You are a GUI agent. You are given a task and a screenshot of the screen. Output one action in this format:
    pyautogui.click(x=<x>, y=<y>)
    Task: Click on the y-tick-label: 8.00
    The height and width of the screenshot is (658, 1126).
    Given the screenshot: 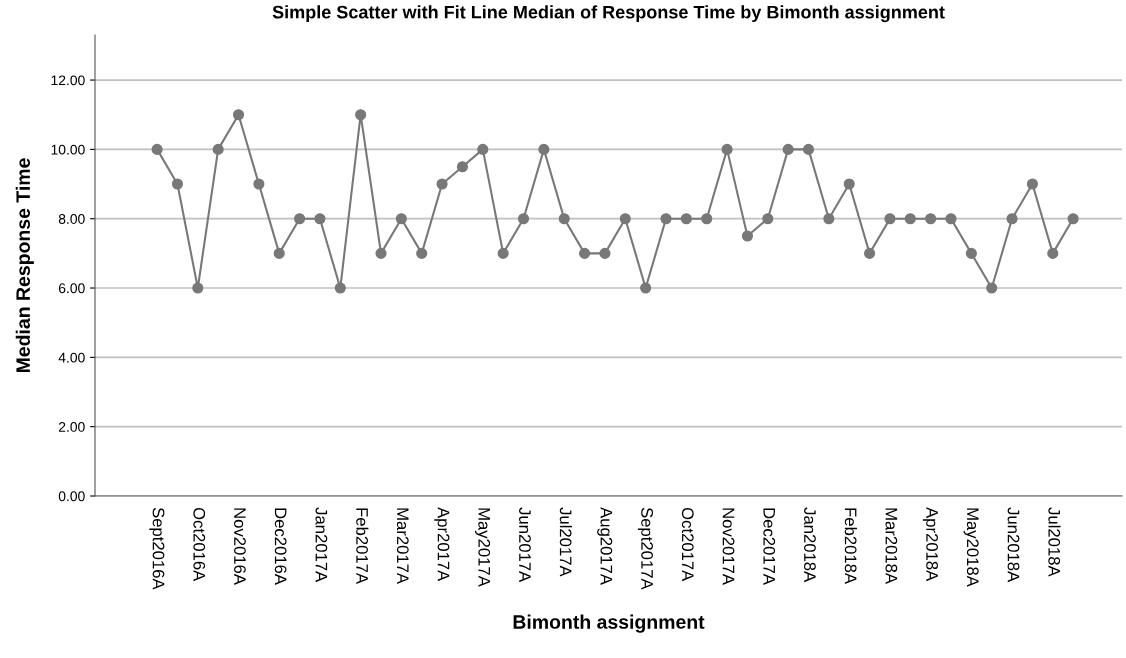 What is the action you would take?
    pyautogui.click(x=71, y=219)
    